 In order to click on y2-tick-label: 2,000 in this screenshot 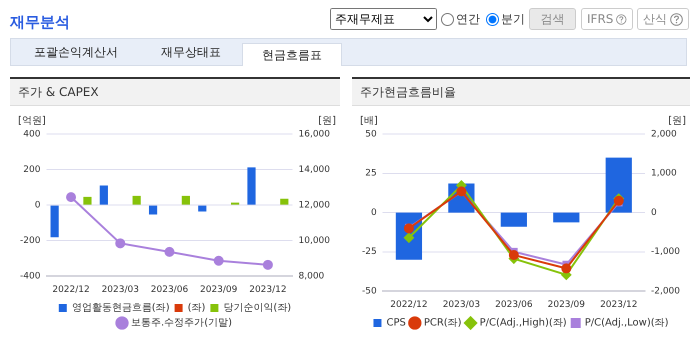, I will do `click(664, 134)`.